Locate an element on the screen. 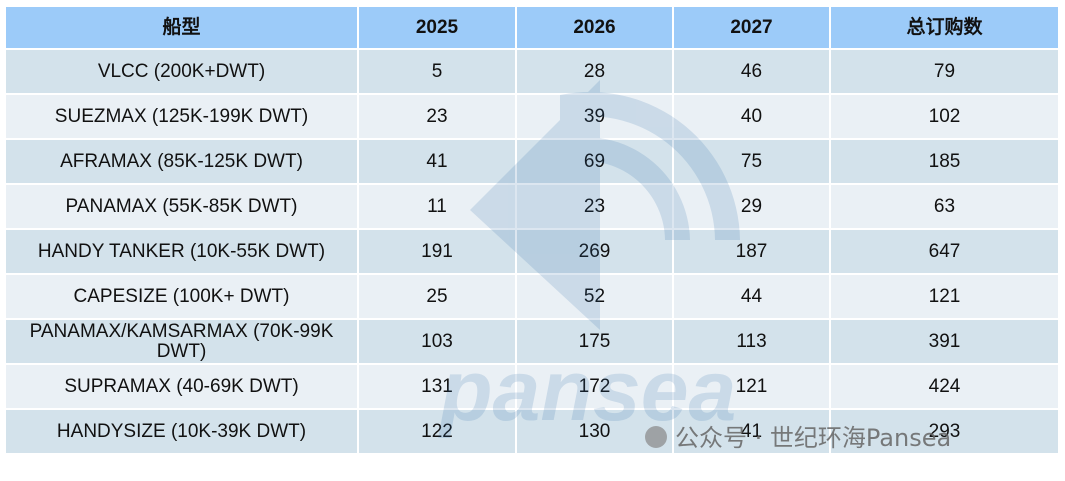  ship-type-cell: HANDYSIZE (10K-39K DWT) is located at coordinates (181, 431).